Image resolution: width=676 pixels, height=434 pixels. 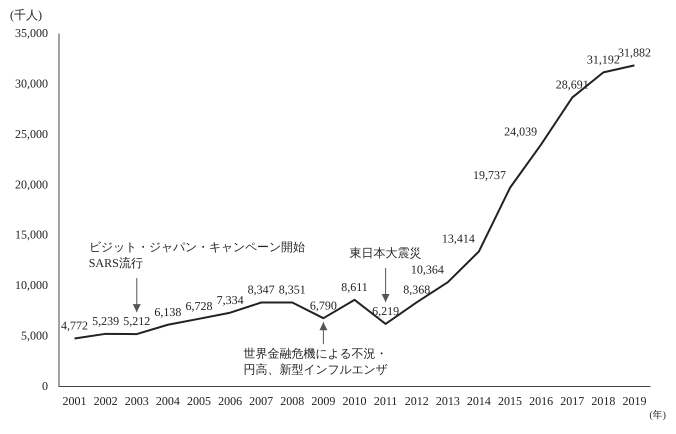 I want to click on x-tick-label: 2013, so click(x=448, y=401).